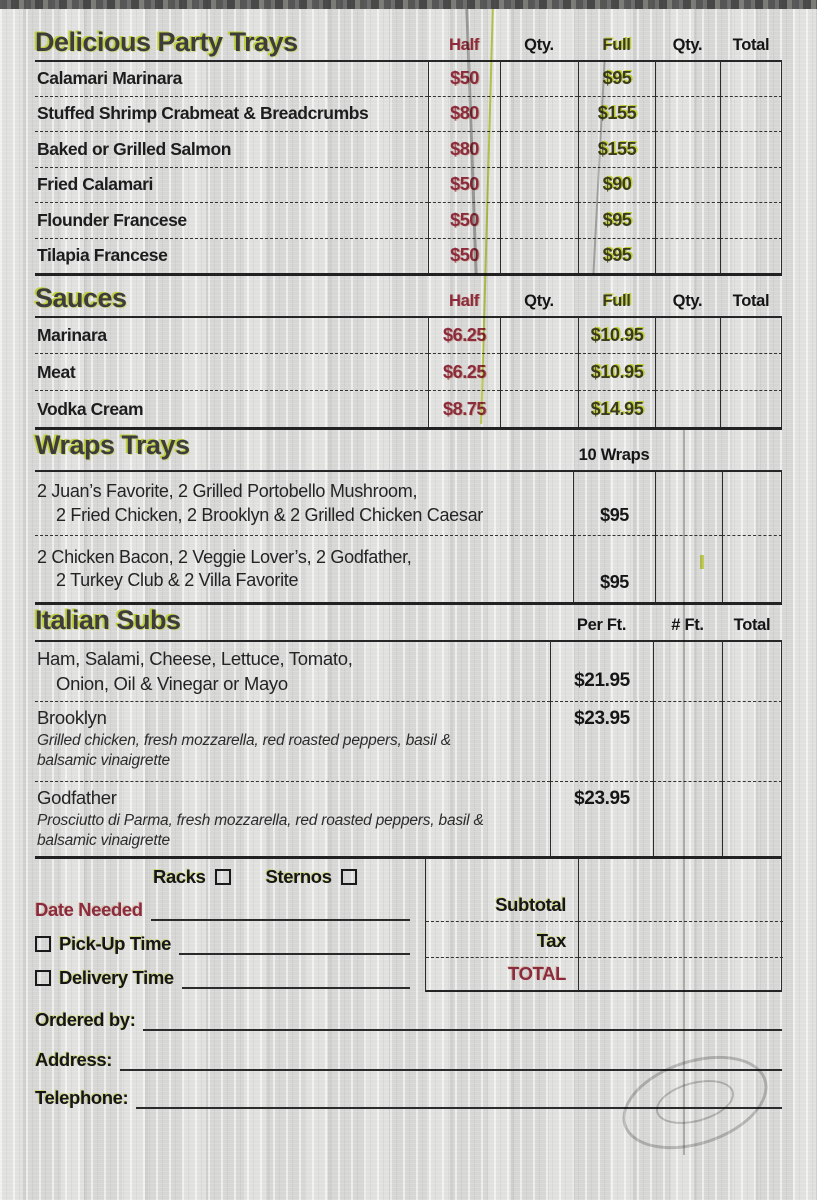 The image size is (817, 1200). What do you see at coordinates (408, 296) in the screenshot?
I see `sauces-header: Sauces Half Qty. Full Qty. Total` at bounding box center [408, 296].